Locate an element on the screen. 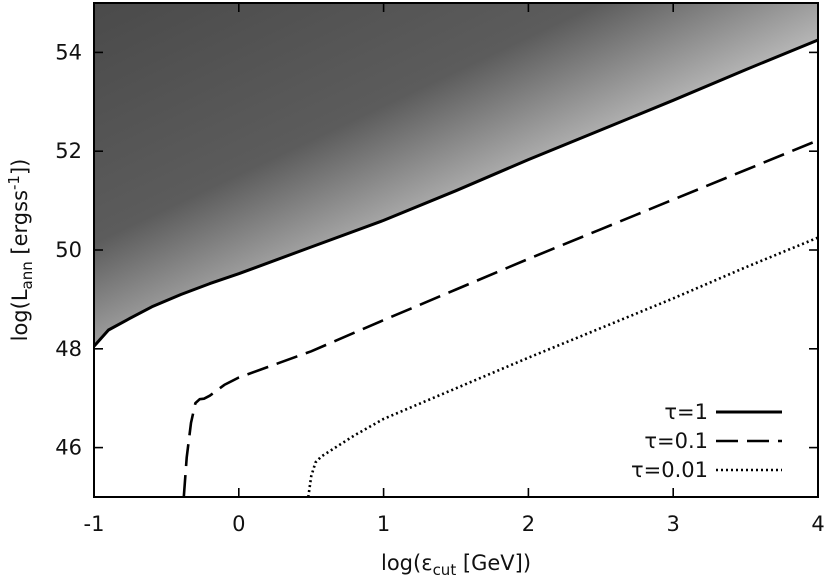 The image size is (829, 584). x-tick-label: 3 is located at coordinates (673, 524).